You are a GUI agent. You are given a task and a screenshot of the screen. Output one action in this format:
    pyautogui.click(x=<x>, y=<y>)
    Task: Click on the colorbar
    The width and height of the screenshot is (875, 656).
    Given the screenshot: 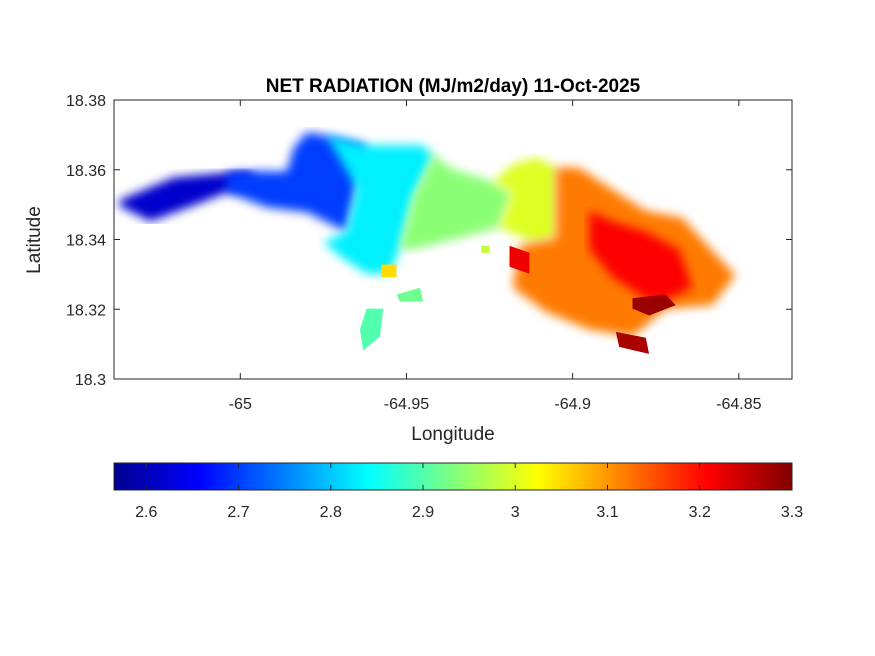 What is the action you would take?
    pyautogui.click(x=453, y=476)
    